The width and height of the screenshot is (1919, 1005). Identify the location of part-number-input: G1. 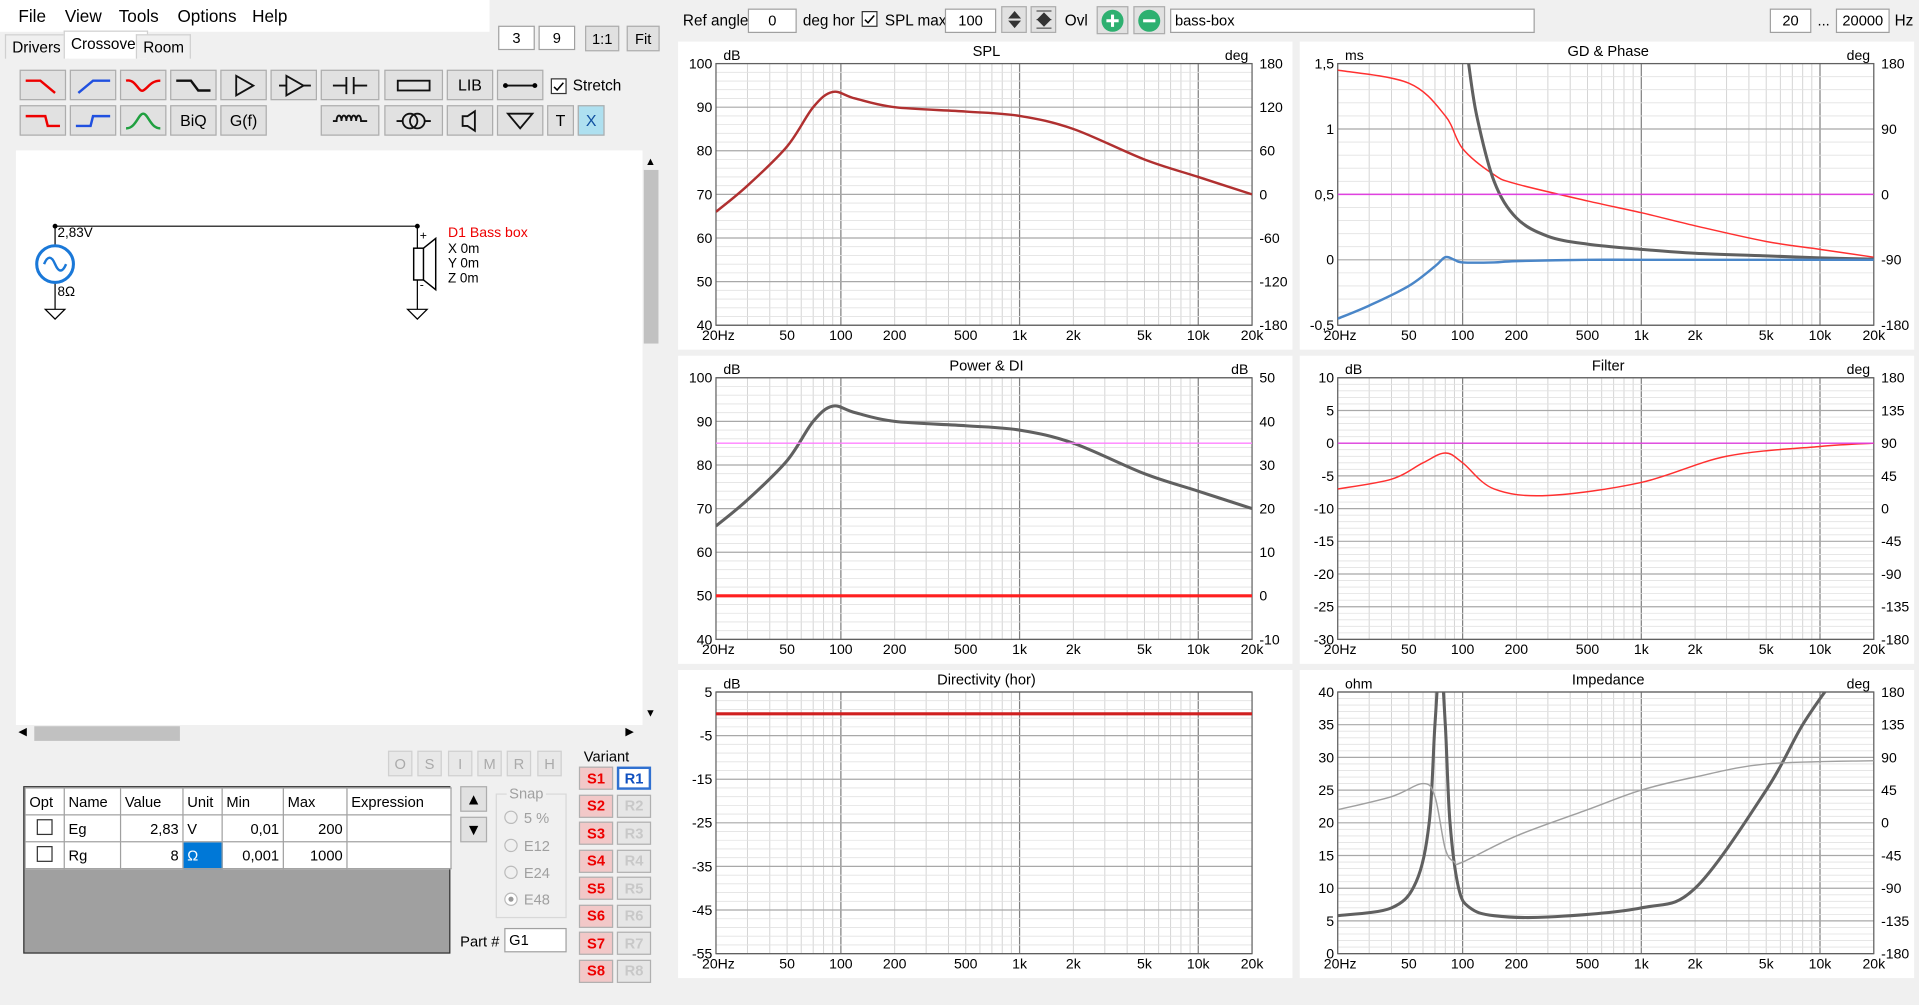
(535, 940).